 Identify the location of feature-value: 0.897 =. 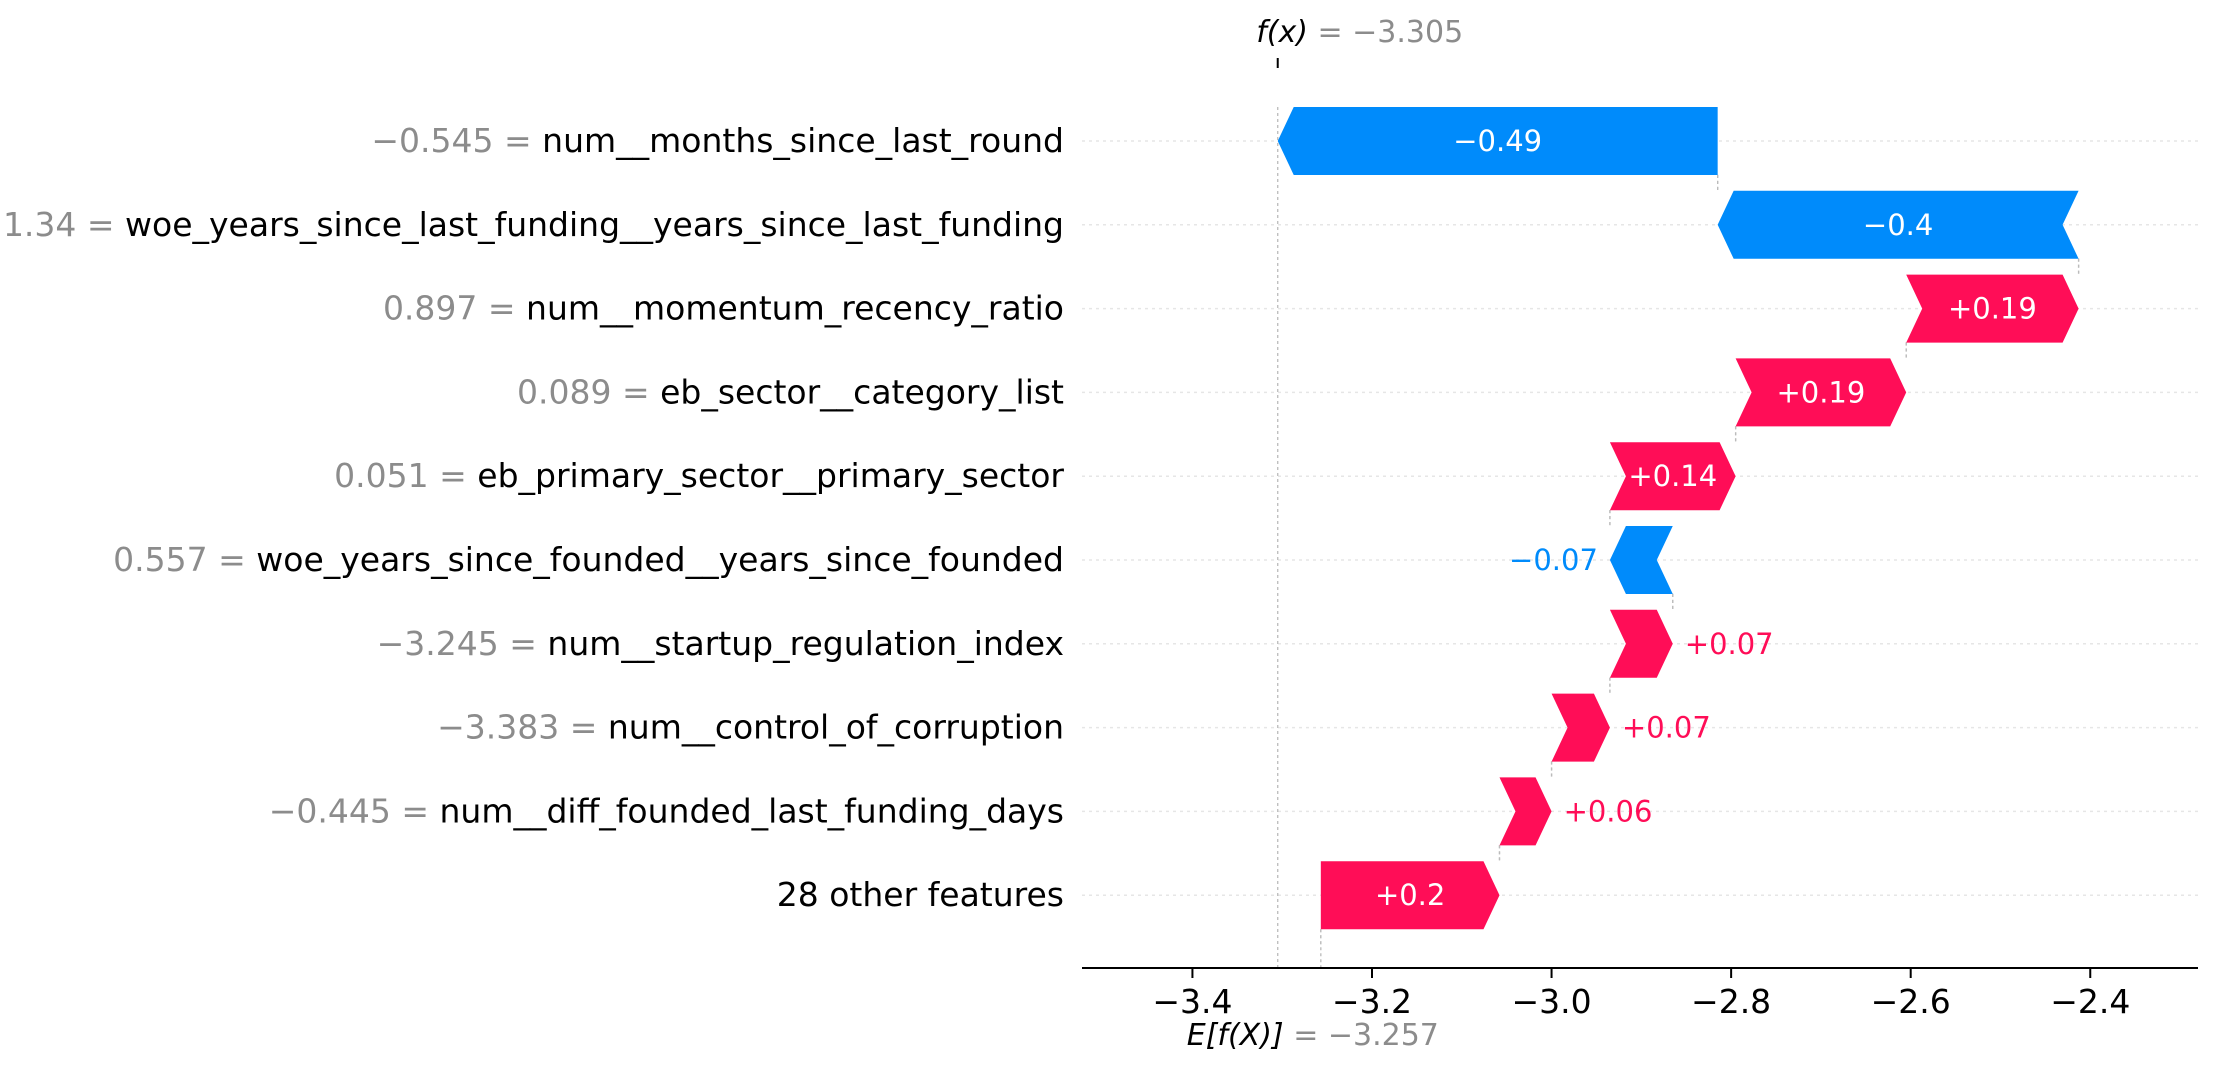
(454, 308).